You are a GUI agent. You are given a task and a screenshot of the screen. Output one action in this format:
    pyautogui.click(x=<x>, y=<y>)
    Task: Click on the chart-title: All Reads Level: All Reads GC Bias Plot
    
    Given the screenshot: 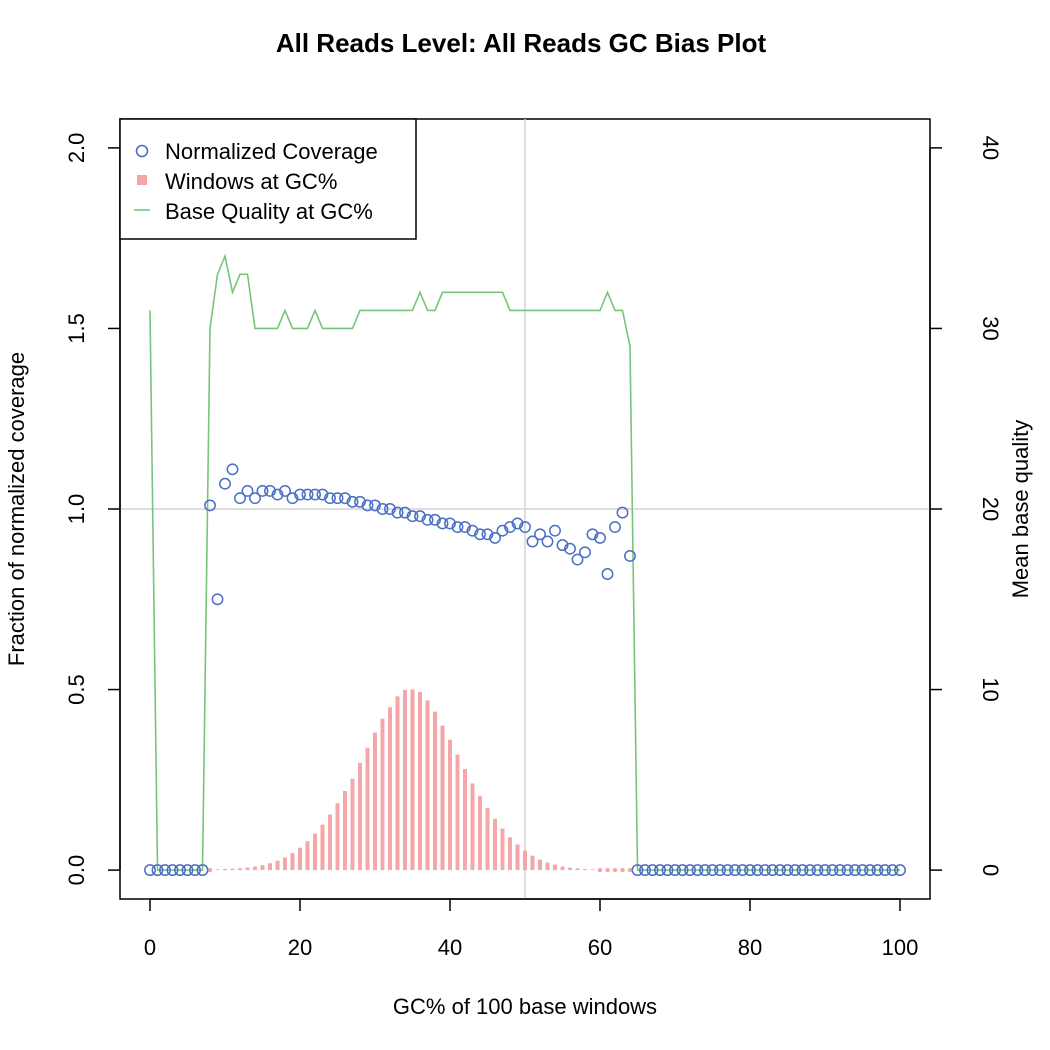 What is the action you would take?
    pyautogui.click(x=521, y=43)
    